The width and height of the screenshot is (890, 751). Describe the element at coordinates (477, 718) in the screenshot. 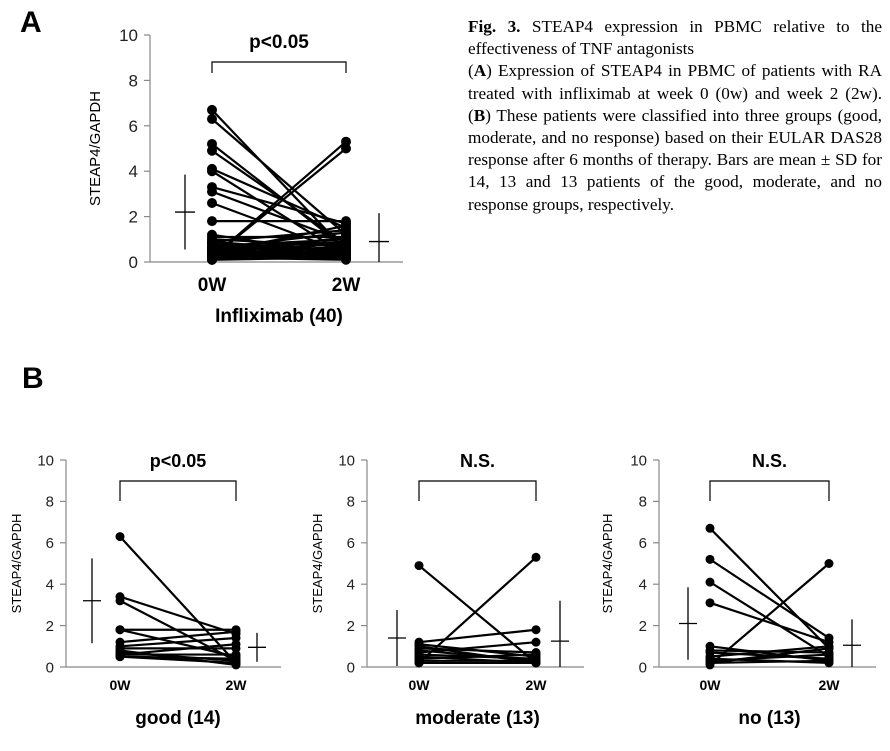

I see `x-axis-label: moderate (13)` at that location.